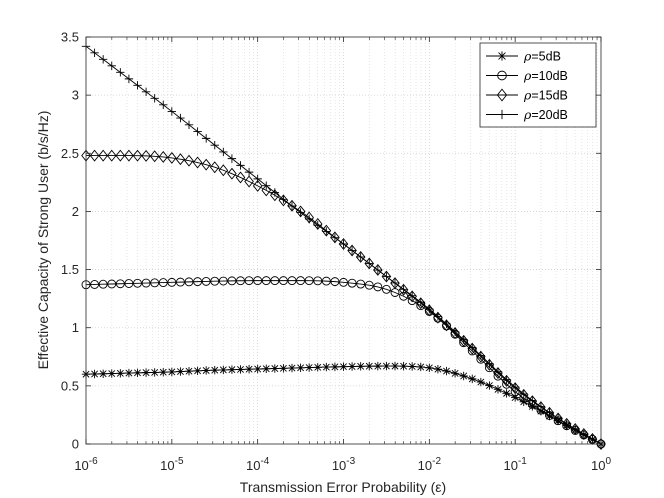  What do you see at coordinates (542, 56) in the screenshot?
I see `legend-label: ρ=5dB` at bounding box center [542, 56].